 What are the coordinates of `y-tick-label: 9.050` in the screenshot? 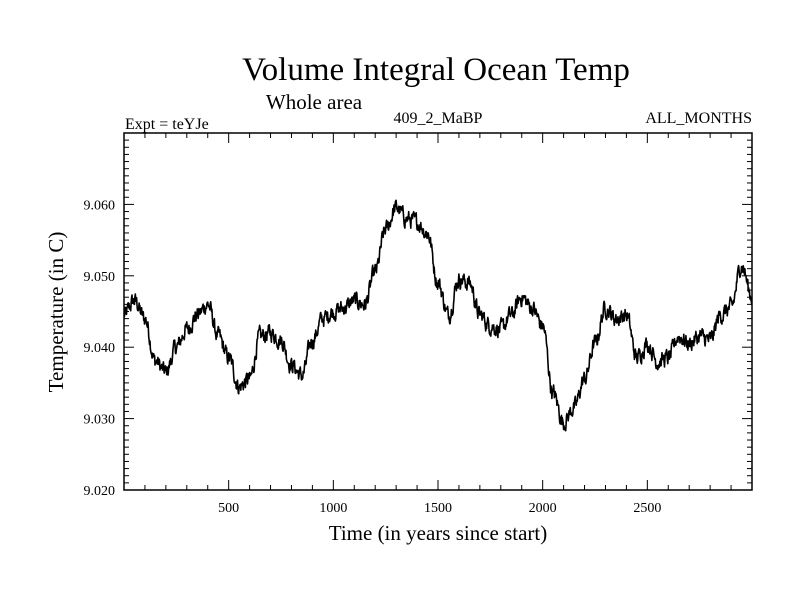 It's located at (100, 277).